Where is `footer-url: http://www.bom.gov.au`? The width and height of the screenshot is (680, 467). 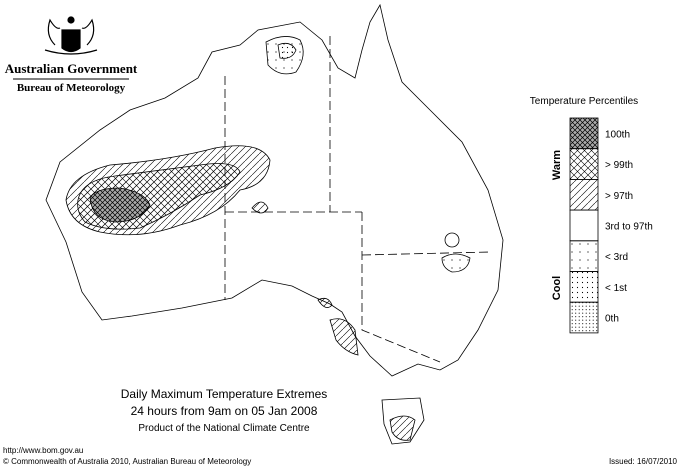 footer-url: http://www.bom.gov.au is located at coordinates (43, 450).